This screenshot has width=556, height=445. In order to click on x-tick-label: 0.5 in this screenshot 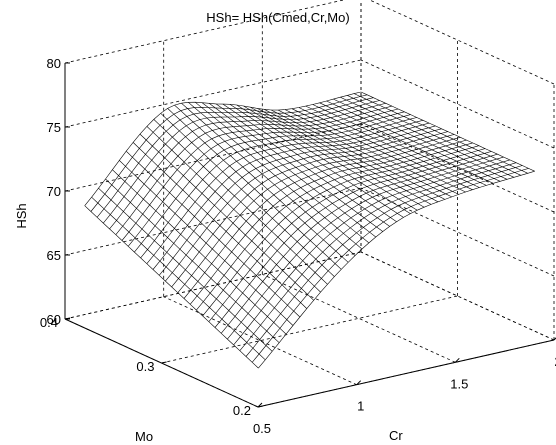, I will do `click(262, 428)`.